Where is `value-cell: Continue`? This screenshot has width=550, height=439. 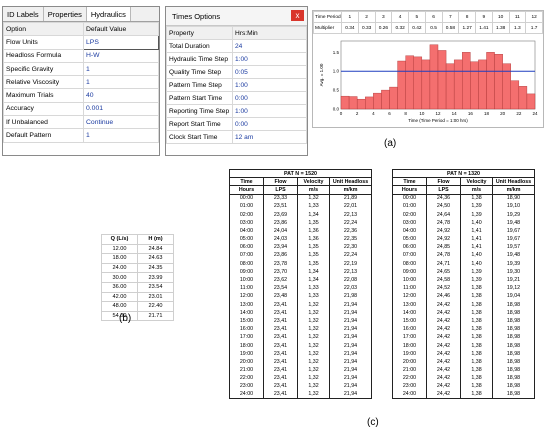 value-cell: Continue is located at coordinates (121, 122).